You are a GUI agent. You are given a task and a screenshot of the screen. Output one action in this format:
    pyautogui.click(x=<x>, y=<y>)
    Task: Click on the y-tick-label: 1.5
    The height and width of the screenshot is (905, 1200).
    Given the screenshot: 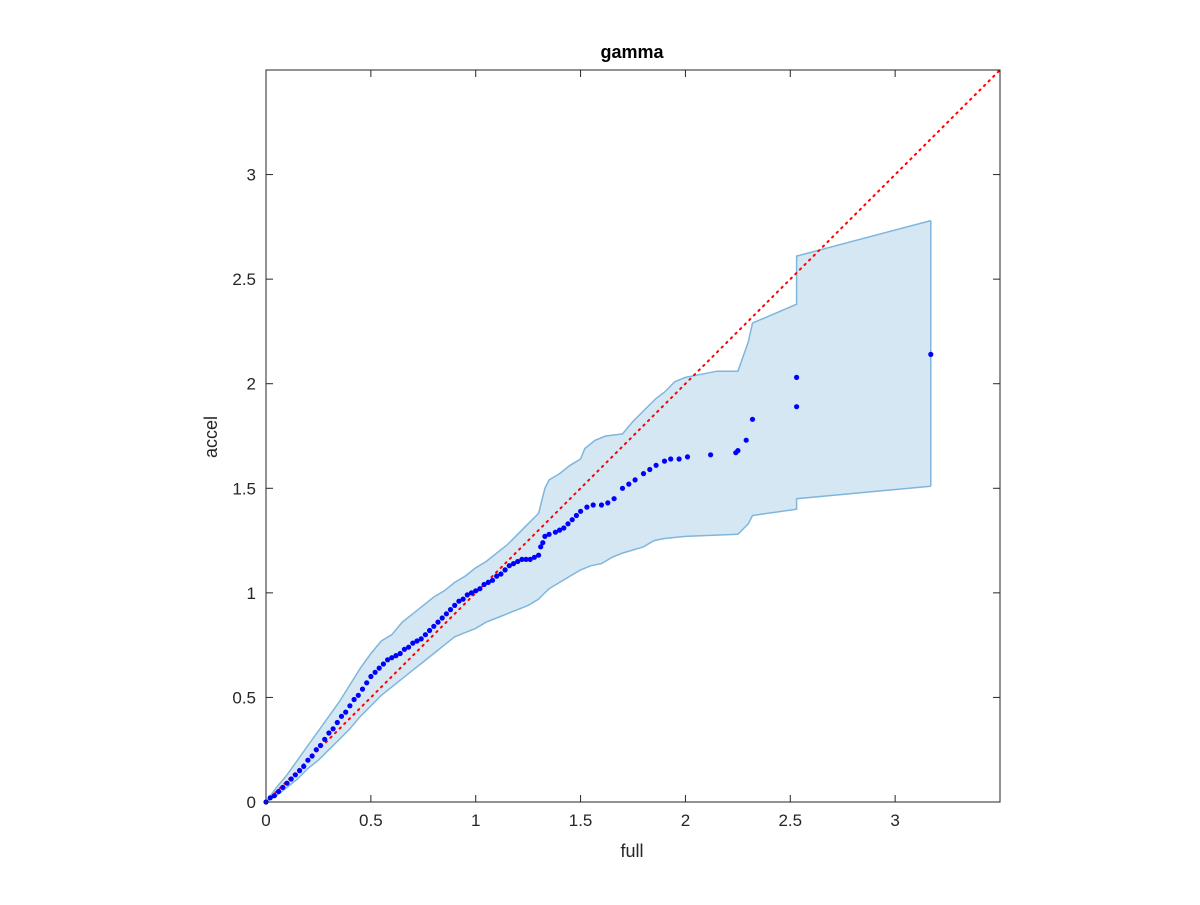 What is the action you would take?
    pyautogui.click(x=244, y=488)
    